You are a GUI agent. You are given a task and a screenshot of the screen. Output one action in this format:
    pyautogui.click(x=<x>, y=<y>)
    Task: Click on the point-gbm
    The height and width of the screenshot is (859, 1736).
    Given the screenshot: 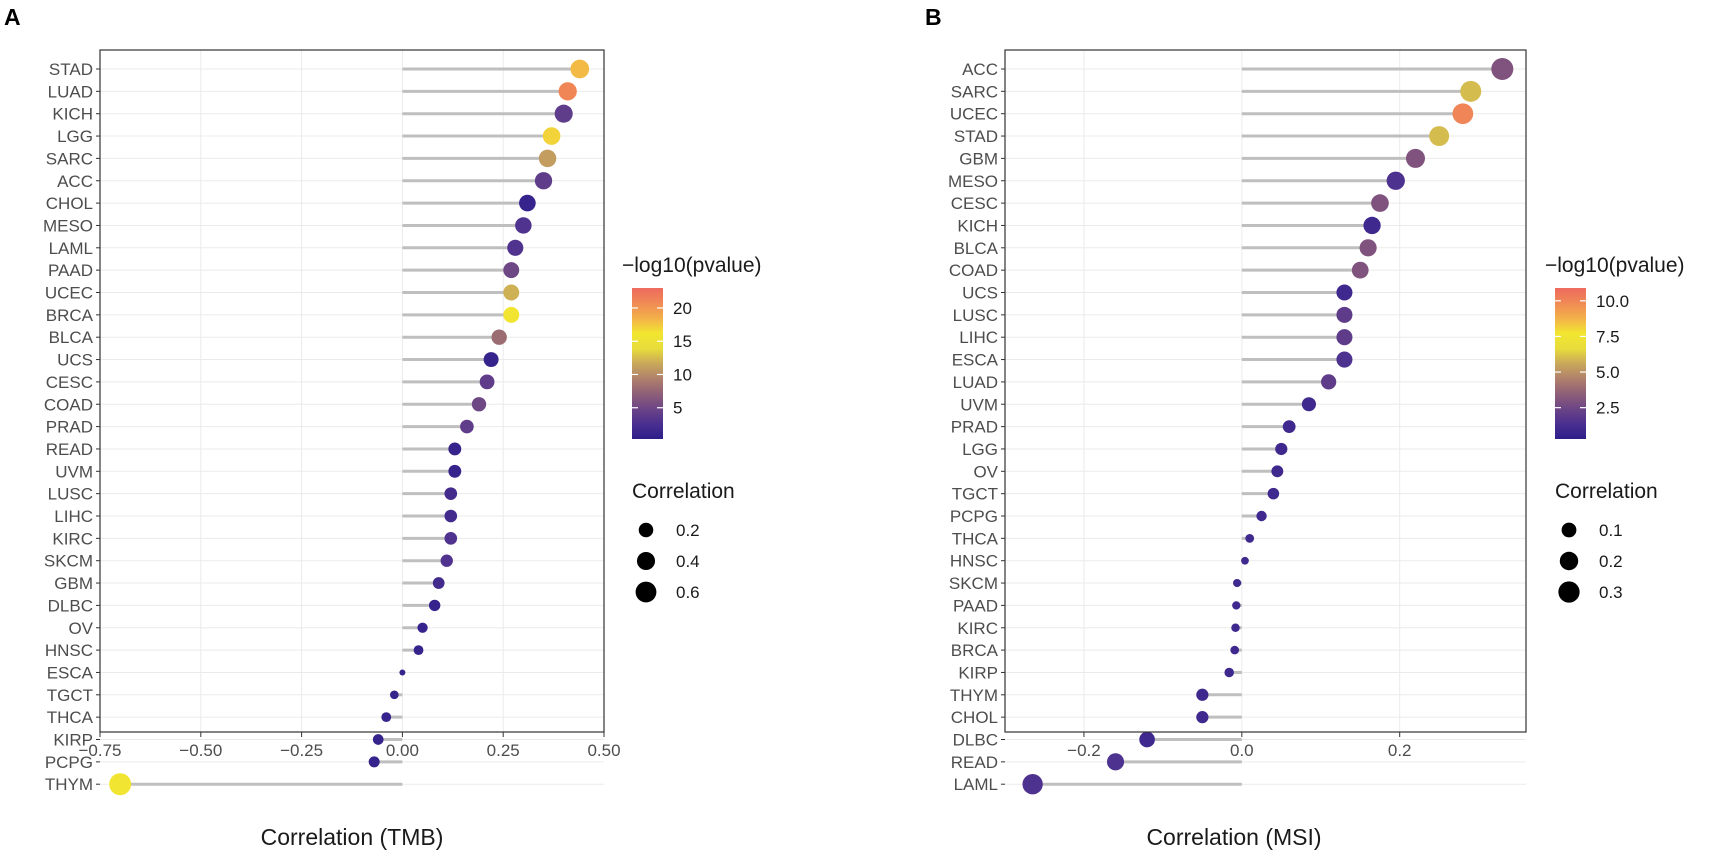 What is the action you would take?
    pyautogui.click(x=1415, y=158)
    